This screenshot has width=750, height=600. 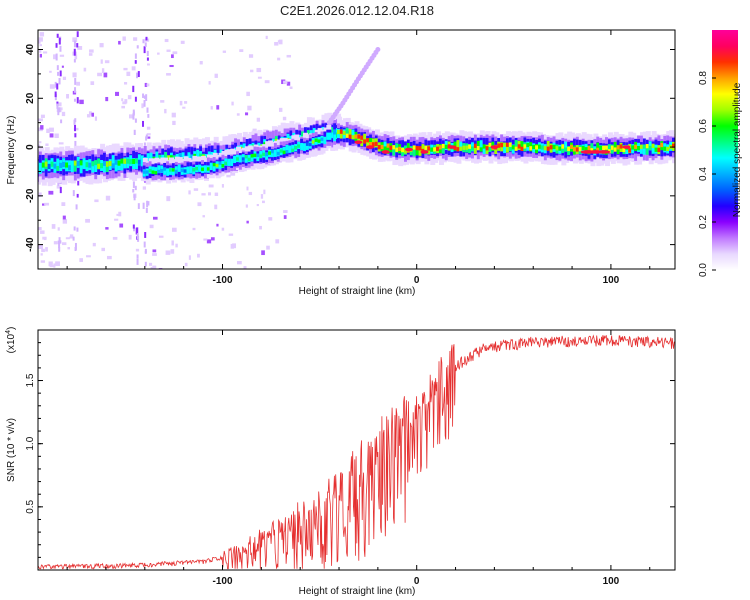 I want to click on snr-ytick-label: 1.5, so click(x=30, y=380).